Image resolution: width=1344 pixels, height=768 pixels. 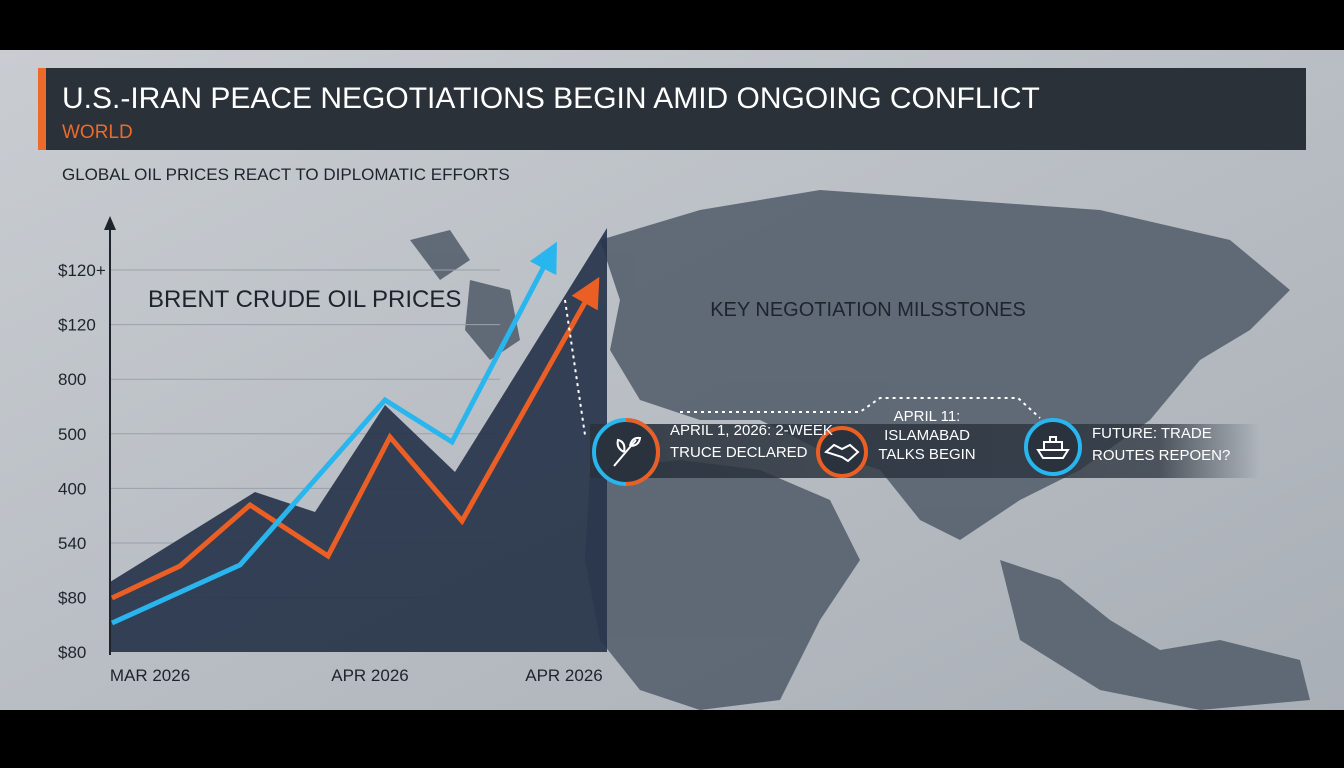 What do you see at coordinates (110, 223) in the screenshot?
I see `y-axis-arrow` at bounding box center [110, 223].